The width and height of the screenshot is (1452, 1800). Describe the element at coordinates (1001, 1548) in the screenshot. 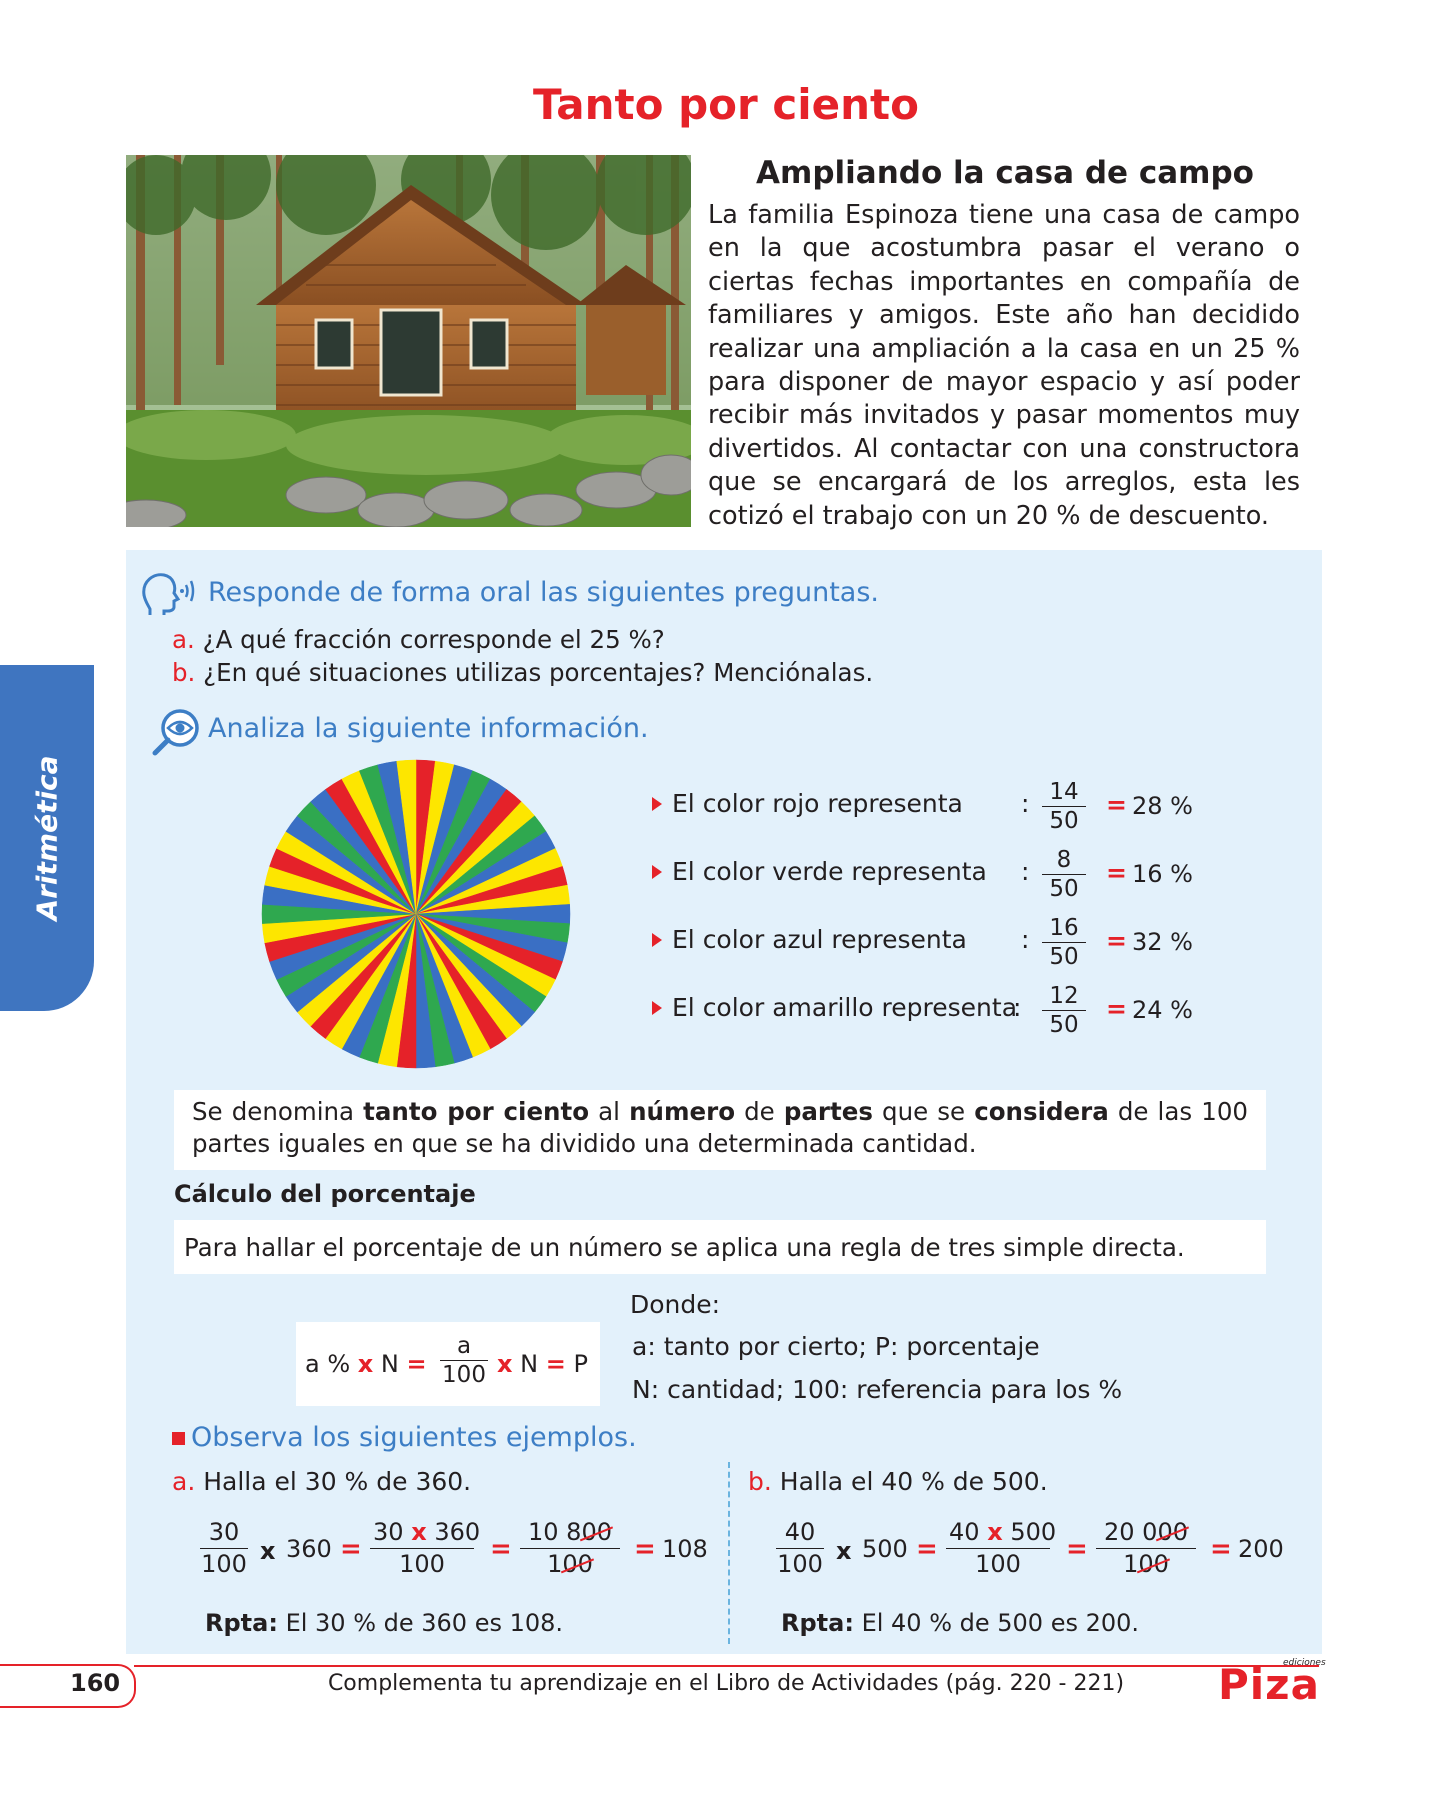

I see `example-b-fraction-2: 40 x 500 100` at that location.